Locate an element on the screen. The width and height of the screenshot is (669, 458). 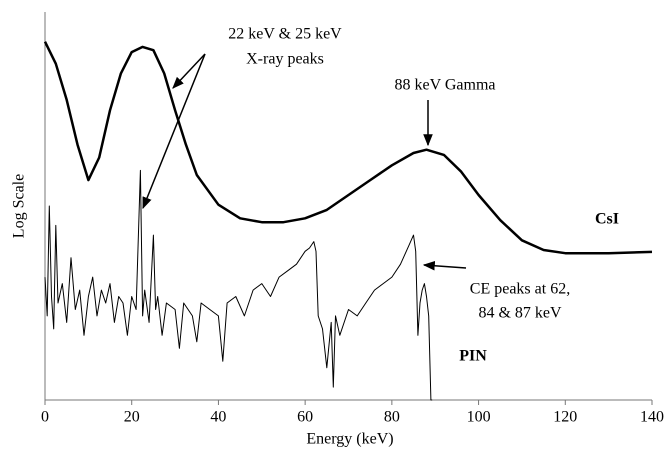
annotation: 88 keV Gamma is located at coordinates (444, 85).